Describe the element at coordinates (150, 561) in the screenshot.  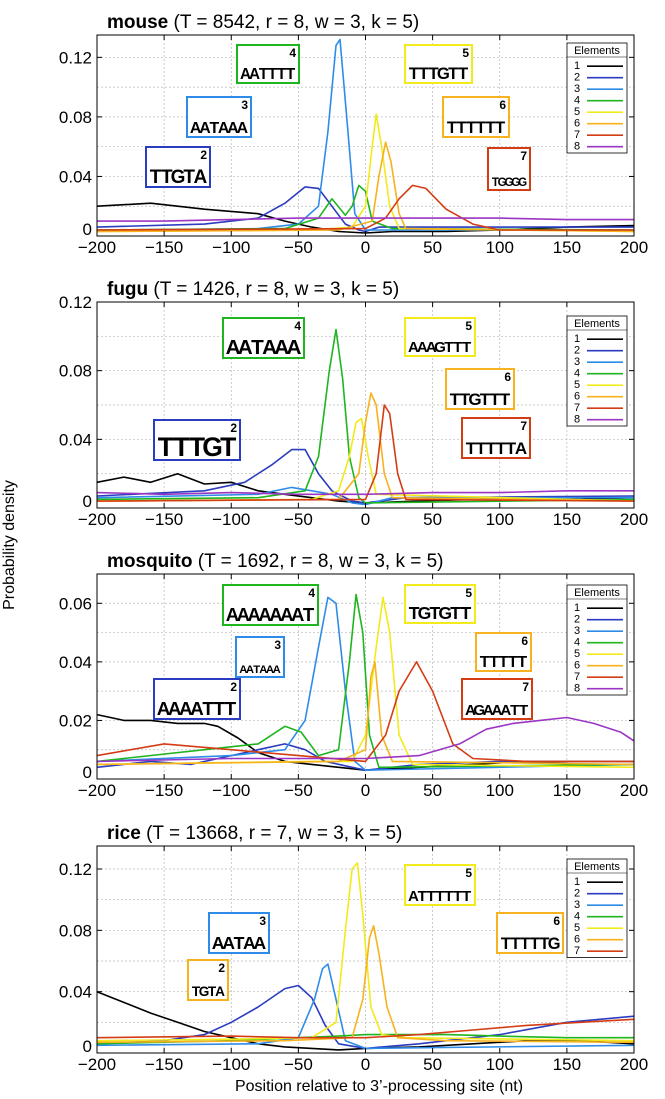
I see `panel-title-species: mosquito` at that location.